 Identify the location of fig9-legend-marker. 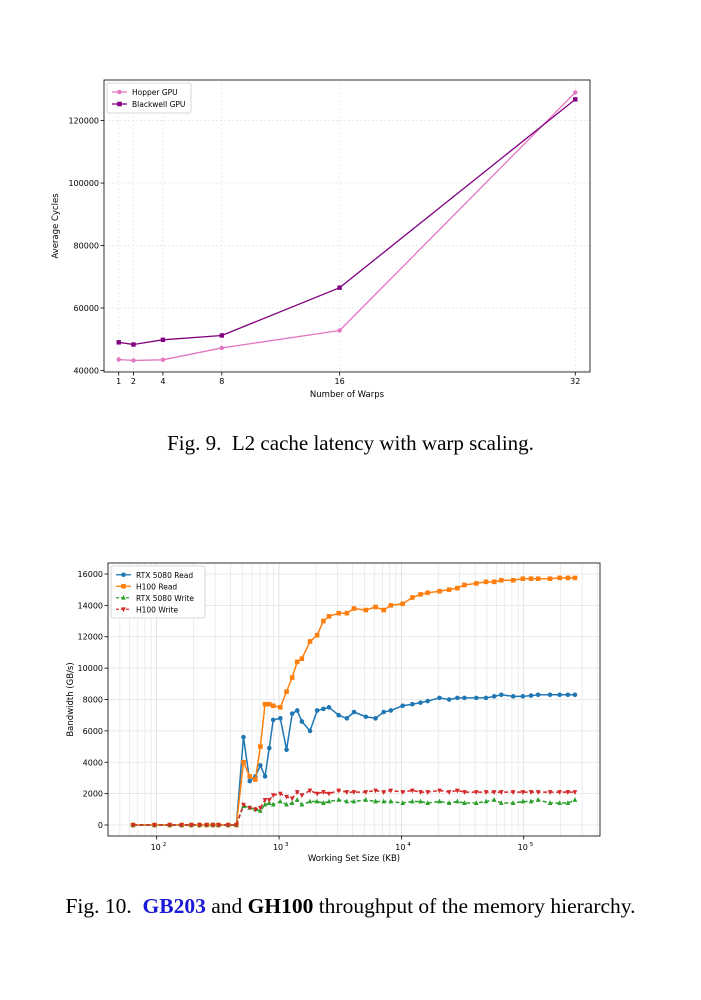
(119, 92).